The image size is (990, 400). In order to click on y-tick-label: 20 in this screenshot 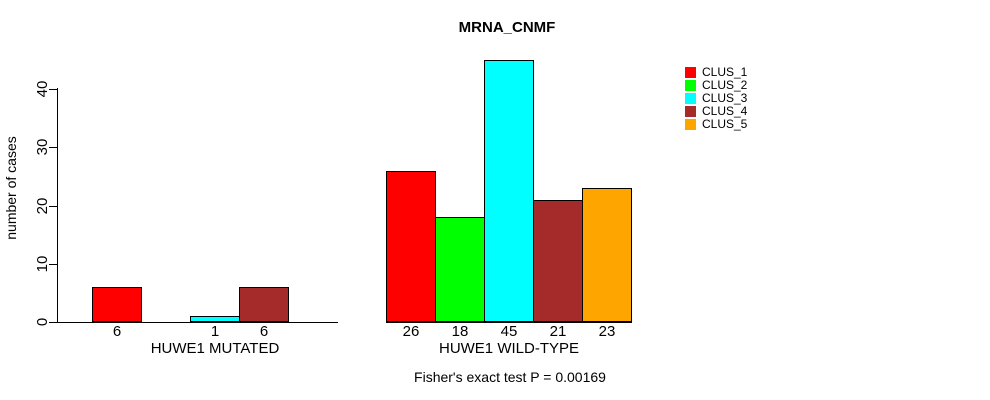, I will do `click(42, 206)`.